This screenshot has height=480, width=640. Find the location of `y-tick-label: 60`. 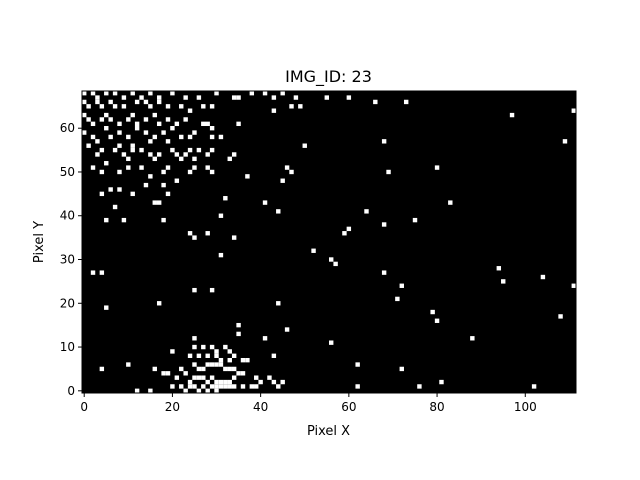

y-tick-label: 60 is located at coordinates (67, 128).